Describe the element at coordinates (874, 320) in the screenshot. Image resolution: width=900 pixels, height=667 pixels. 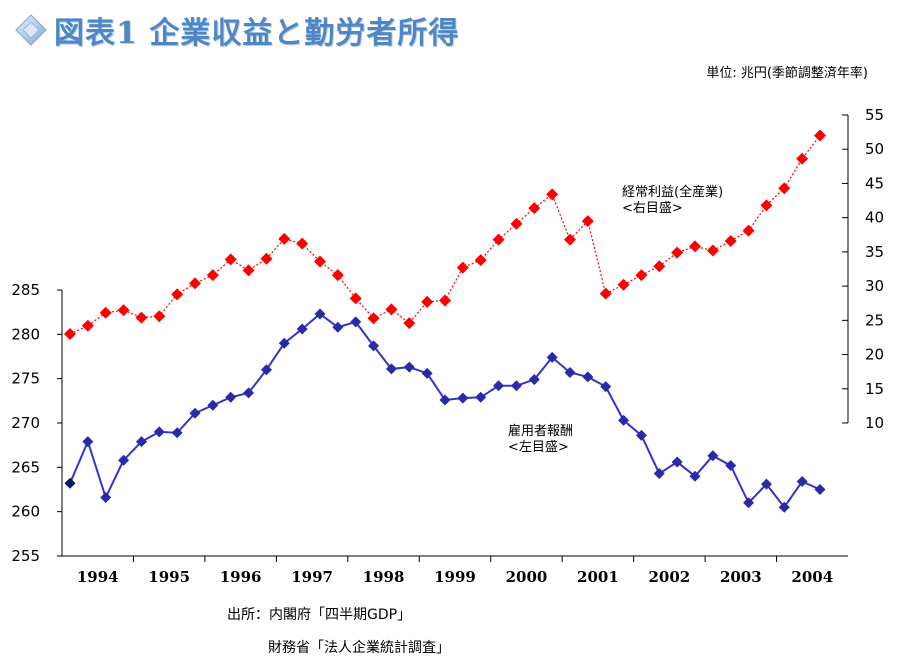
I see `right-tick-label: 25` at that location.